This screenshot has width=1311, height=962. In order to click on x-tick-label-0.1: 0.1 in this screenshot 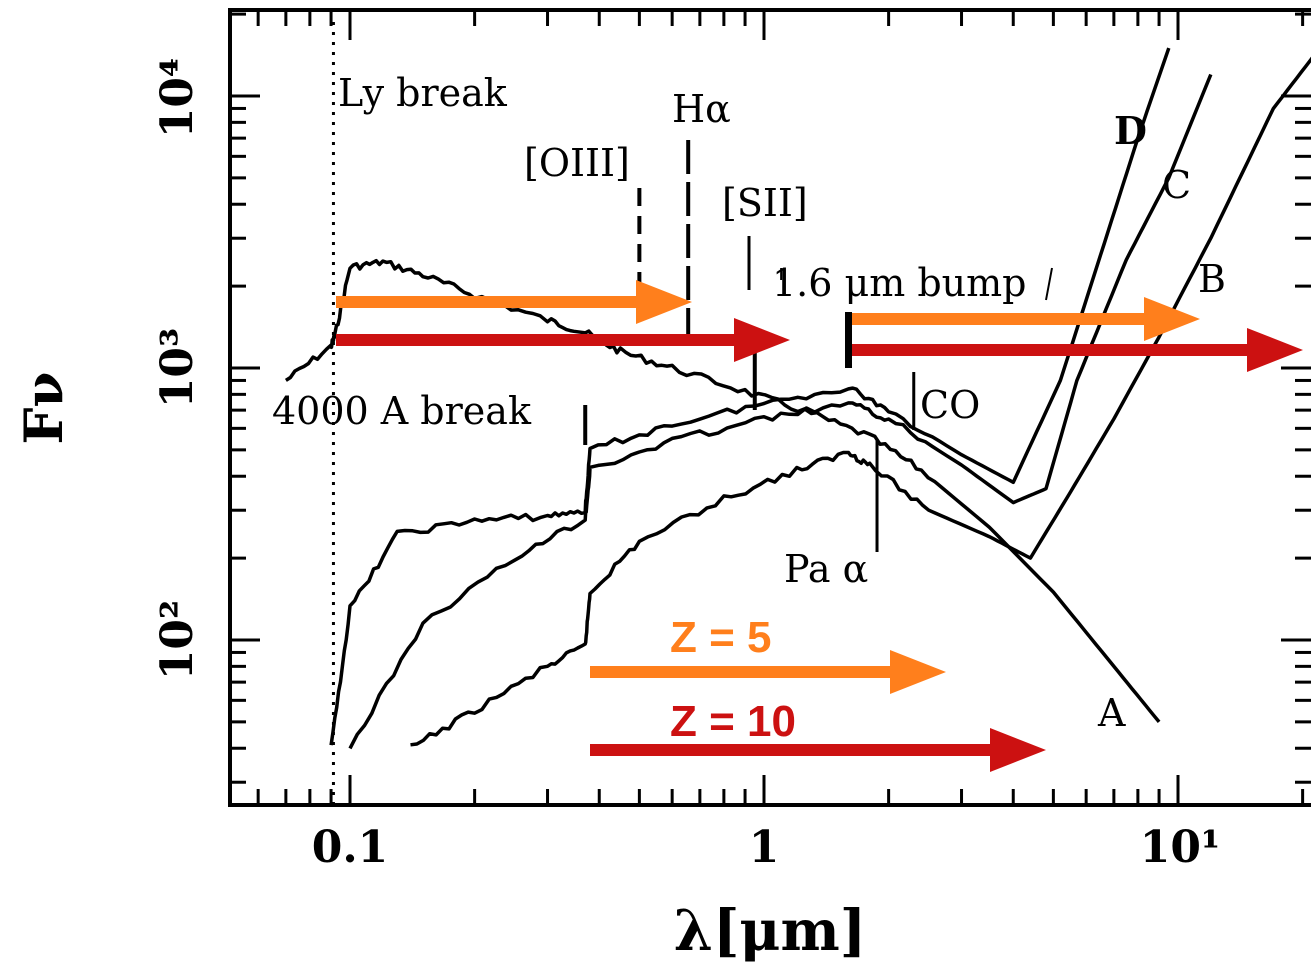, I will do `click(350, 847)`.